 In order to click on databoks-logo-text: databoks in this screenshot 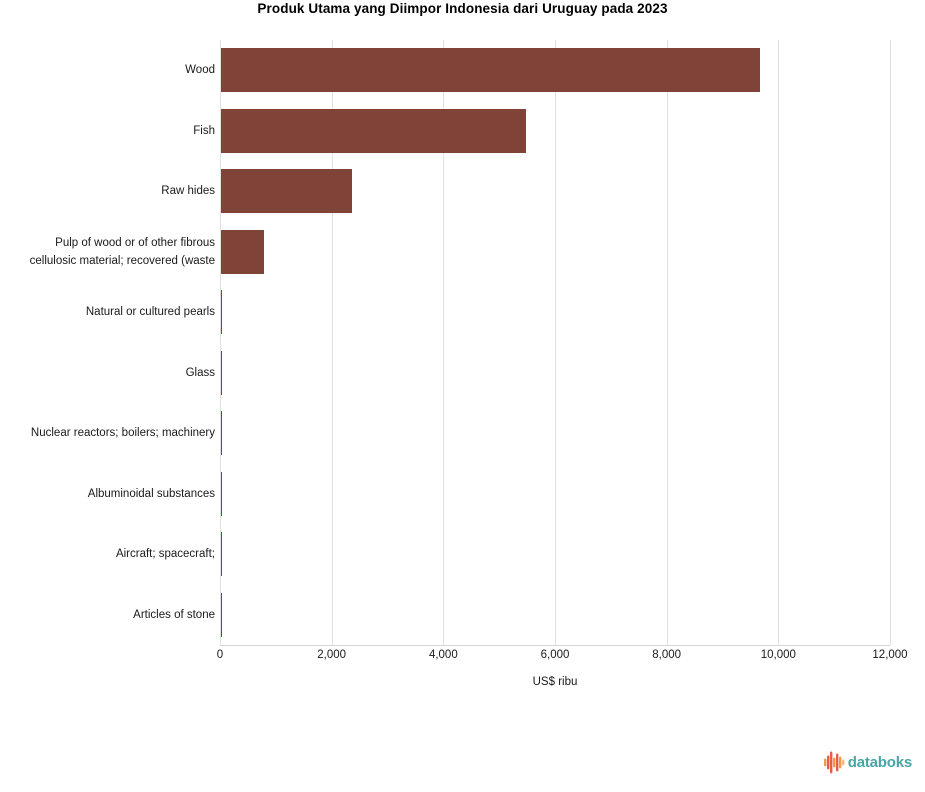, I will do `click(879, 762)`.